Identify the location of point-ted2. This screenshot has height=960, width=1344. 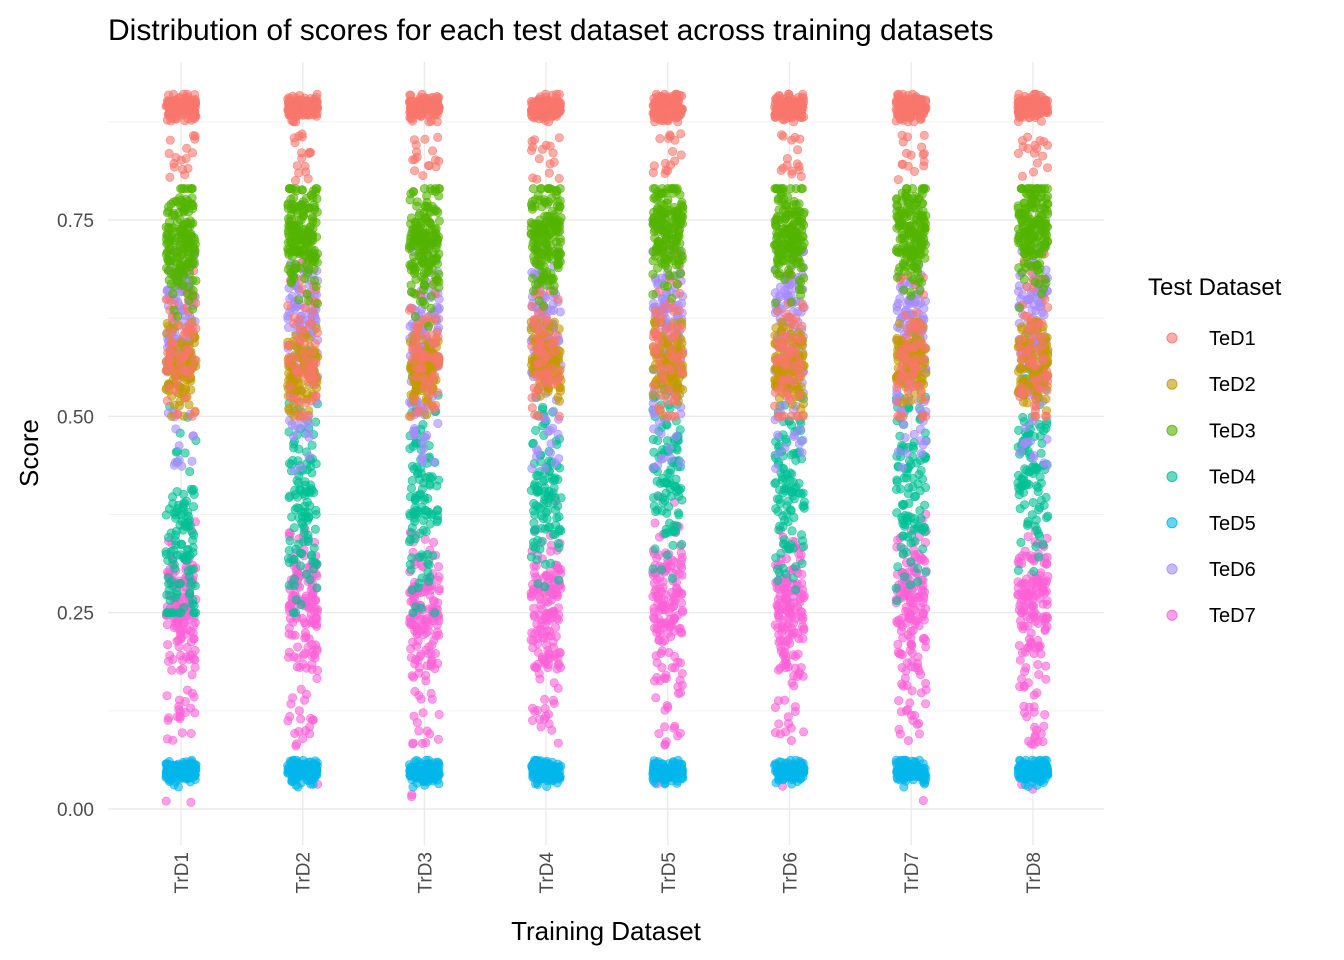
(653, 395).